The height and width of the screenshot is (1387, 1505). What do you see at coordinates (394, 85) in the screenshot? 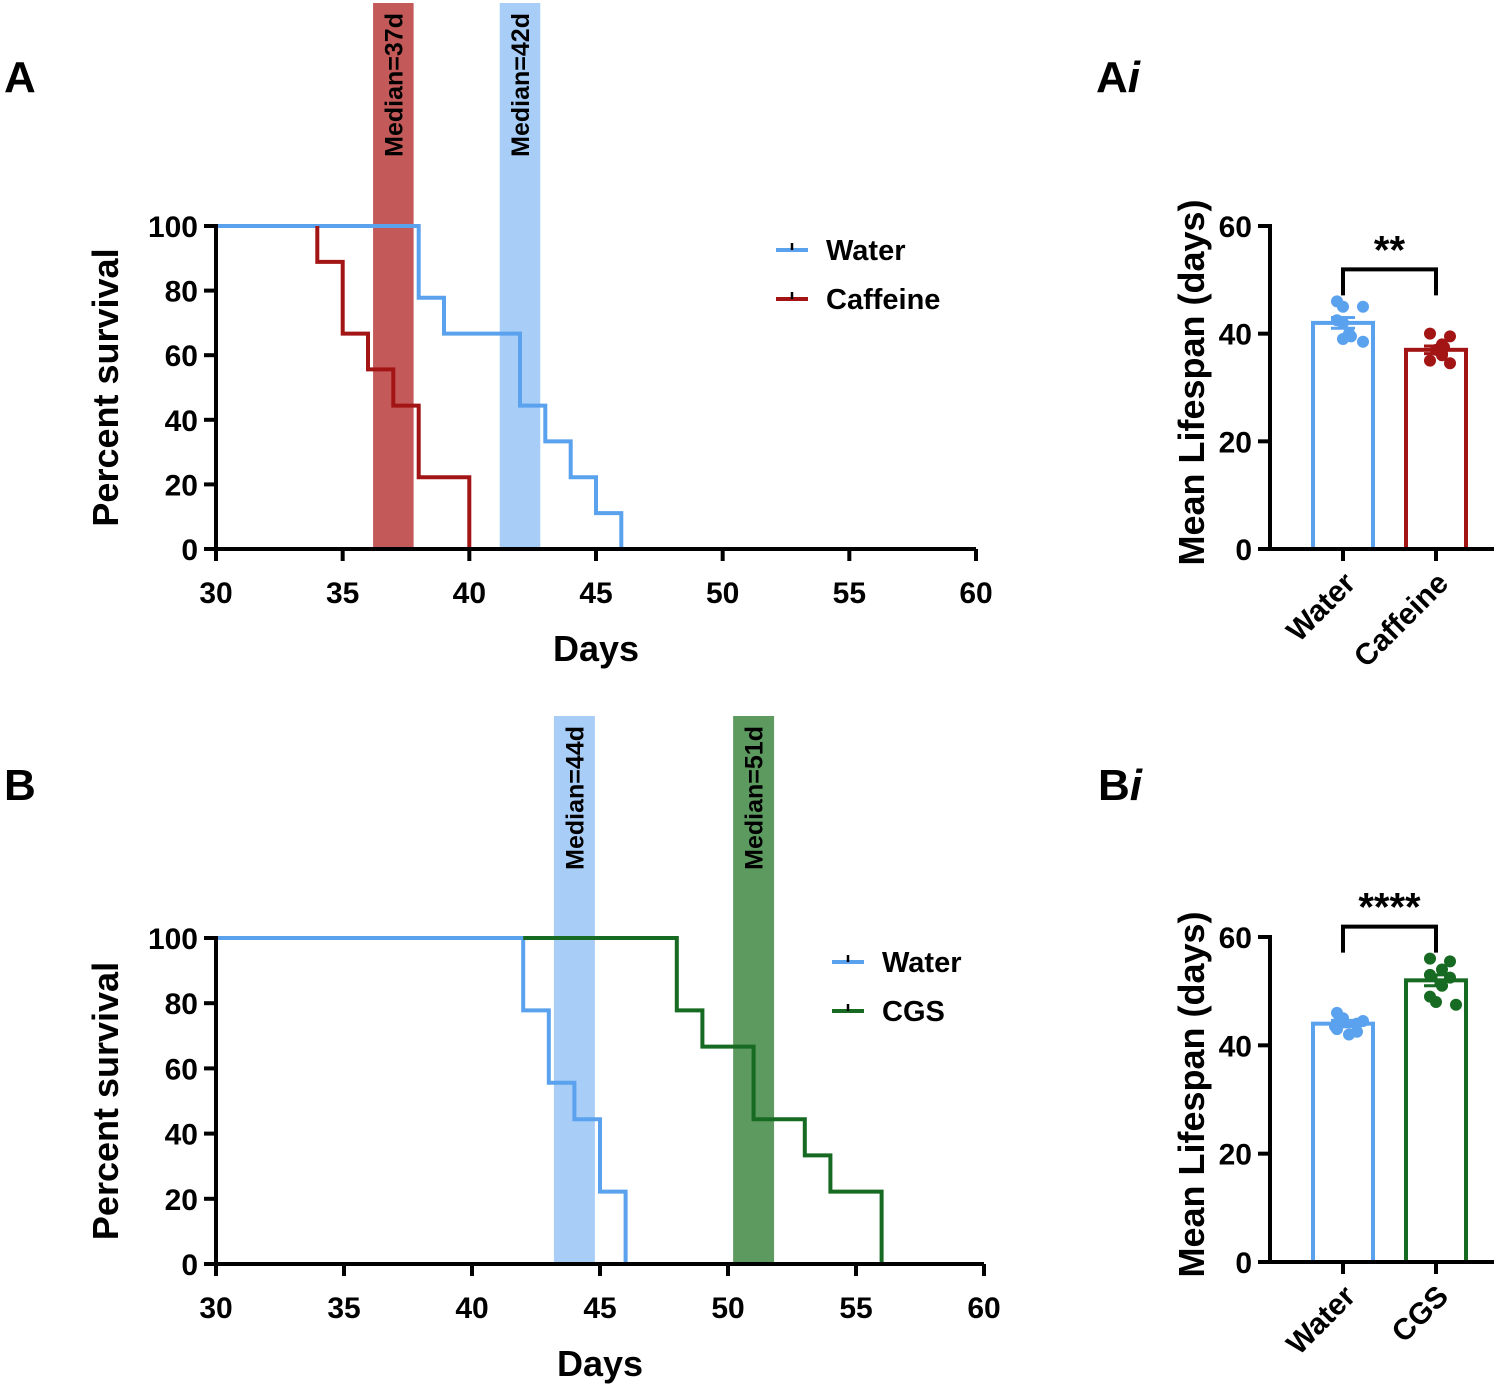
I see `median-label: Median=37d` at bounding box center [394, 85].